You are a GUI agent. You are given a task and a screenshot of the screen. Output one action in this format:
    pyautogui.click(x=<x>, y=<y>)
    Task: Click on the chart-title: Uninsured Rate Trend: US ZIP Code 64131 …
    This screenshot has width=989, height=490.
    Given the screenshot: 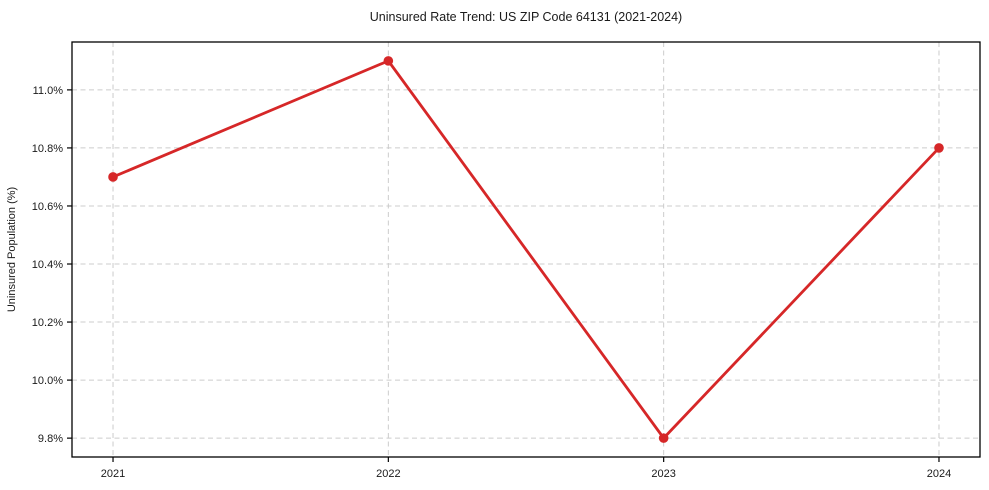 What is the action you would take?
    pyautogui.click(x=526, y=17)
    